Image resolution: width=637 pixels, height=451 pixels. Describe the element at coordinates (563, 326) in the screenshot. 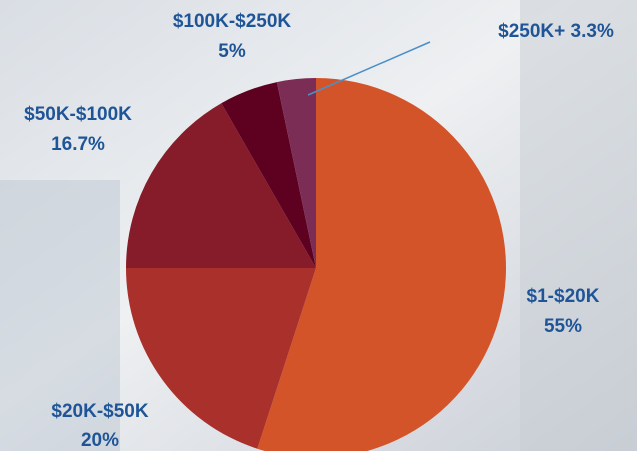

I see `slice-value-label: 55%` at that location.